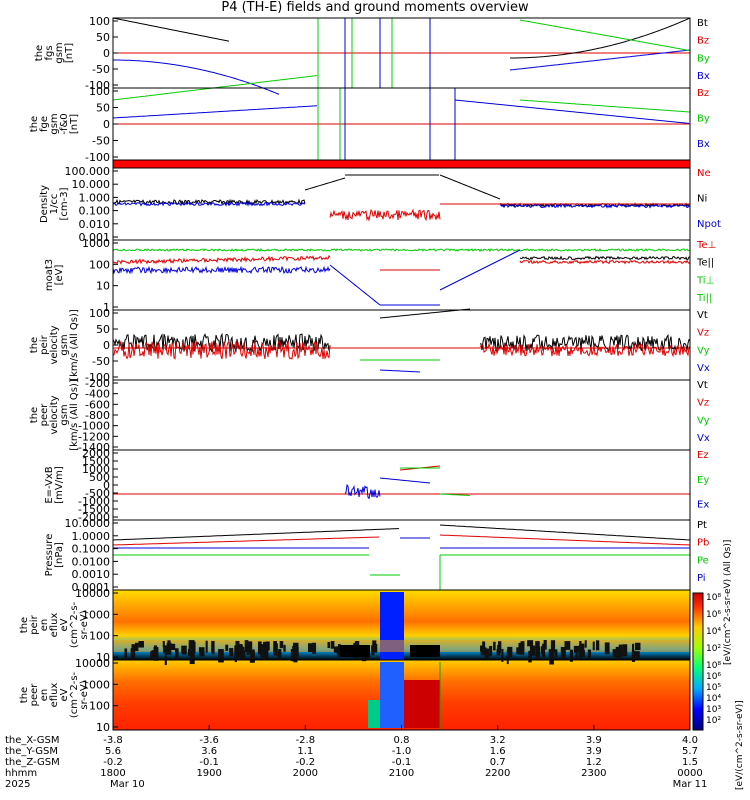  Describe the element at coordinates (709, 224) in the screenshot. I see `legend-entry: Npot` at that location.